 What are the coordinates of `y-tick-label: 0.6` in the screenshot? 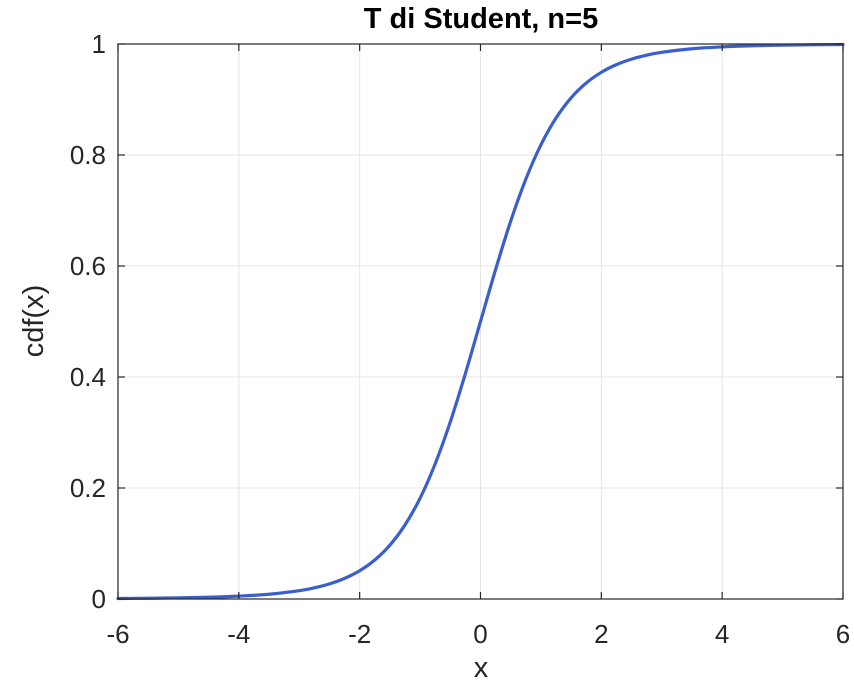 It's located at (88, 266).